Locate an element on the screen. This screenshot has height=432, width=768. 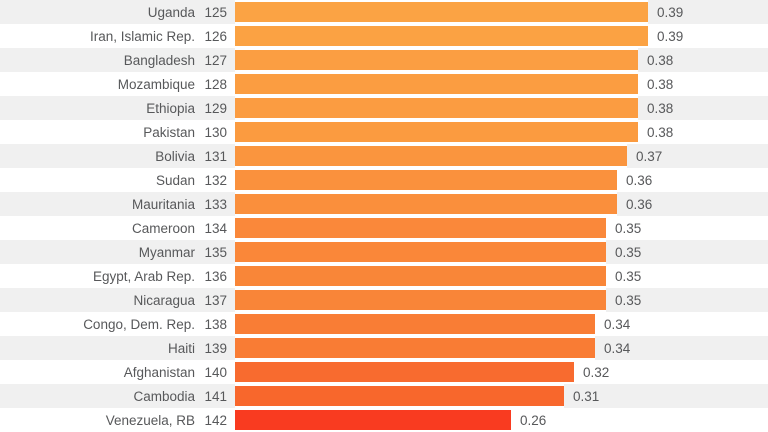
value-label: 0.32 is located at coordinates (596, 372).